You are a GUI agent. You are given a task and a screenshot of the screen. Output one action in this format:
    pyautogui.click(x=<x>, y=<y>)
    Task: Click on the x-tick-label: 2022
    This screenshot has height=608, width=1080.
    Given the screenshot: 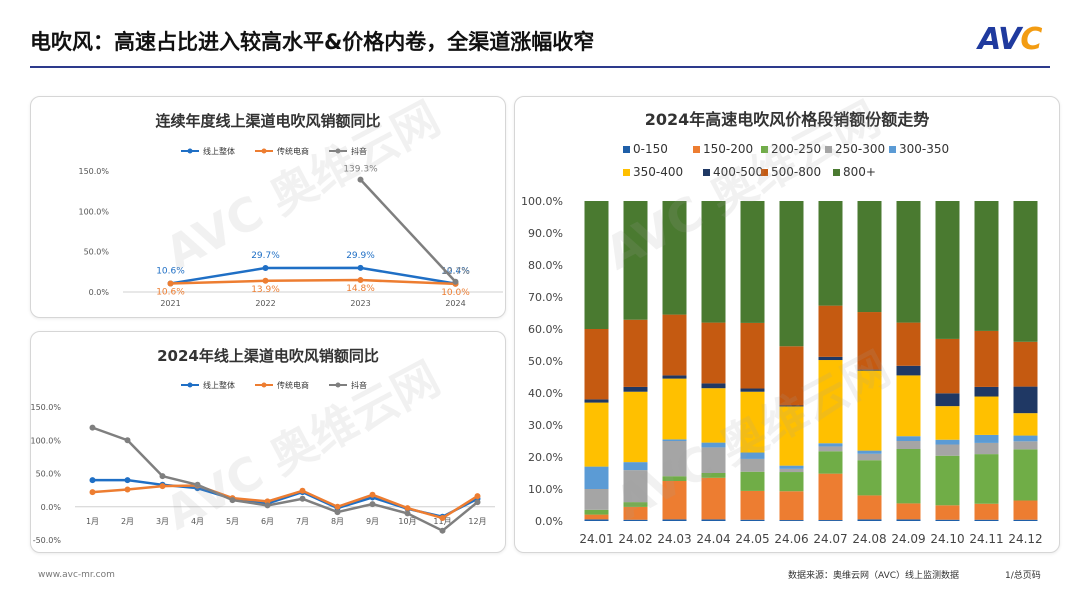 What is the action you would take?
    pyautogui.click(x=265, y=303)
    